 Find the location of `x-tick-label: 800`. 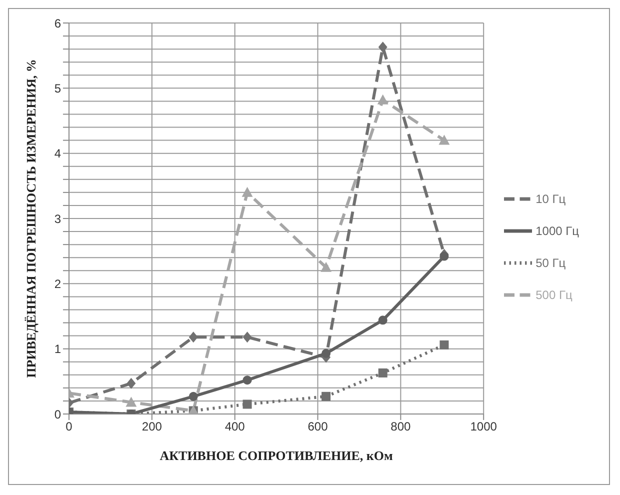

x-tick-label: 800 is located at coordinates (401, 427).